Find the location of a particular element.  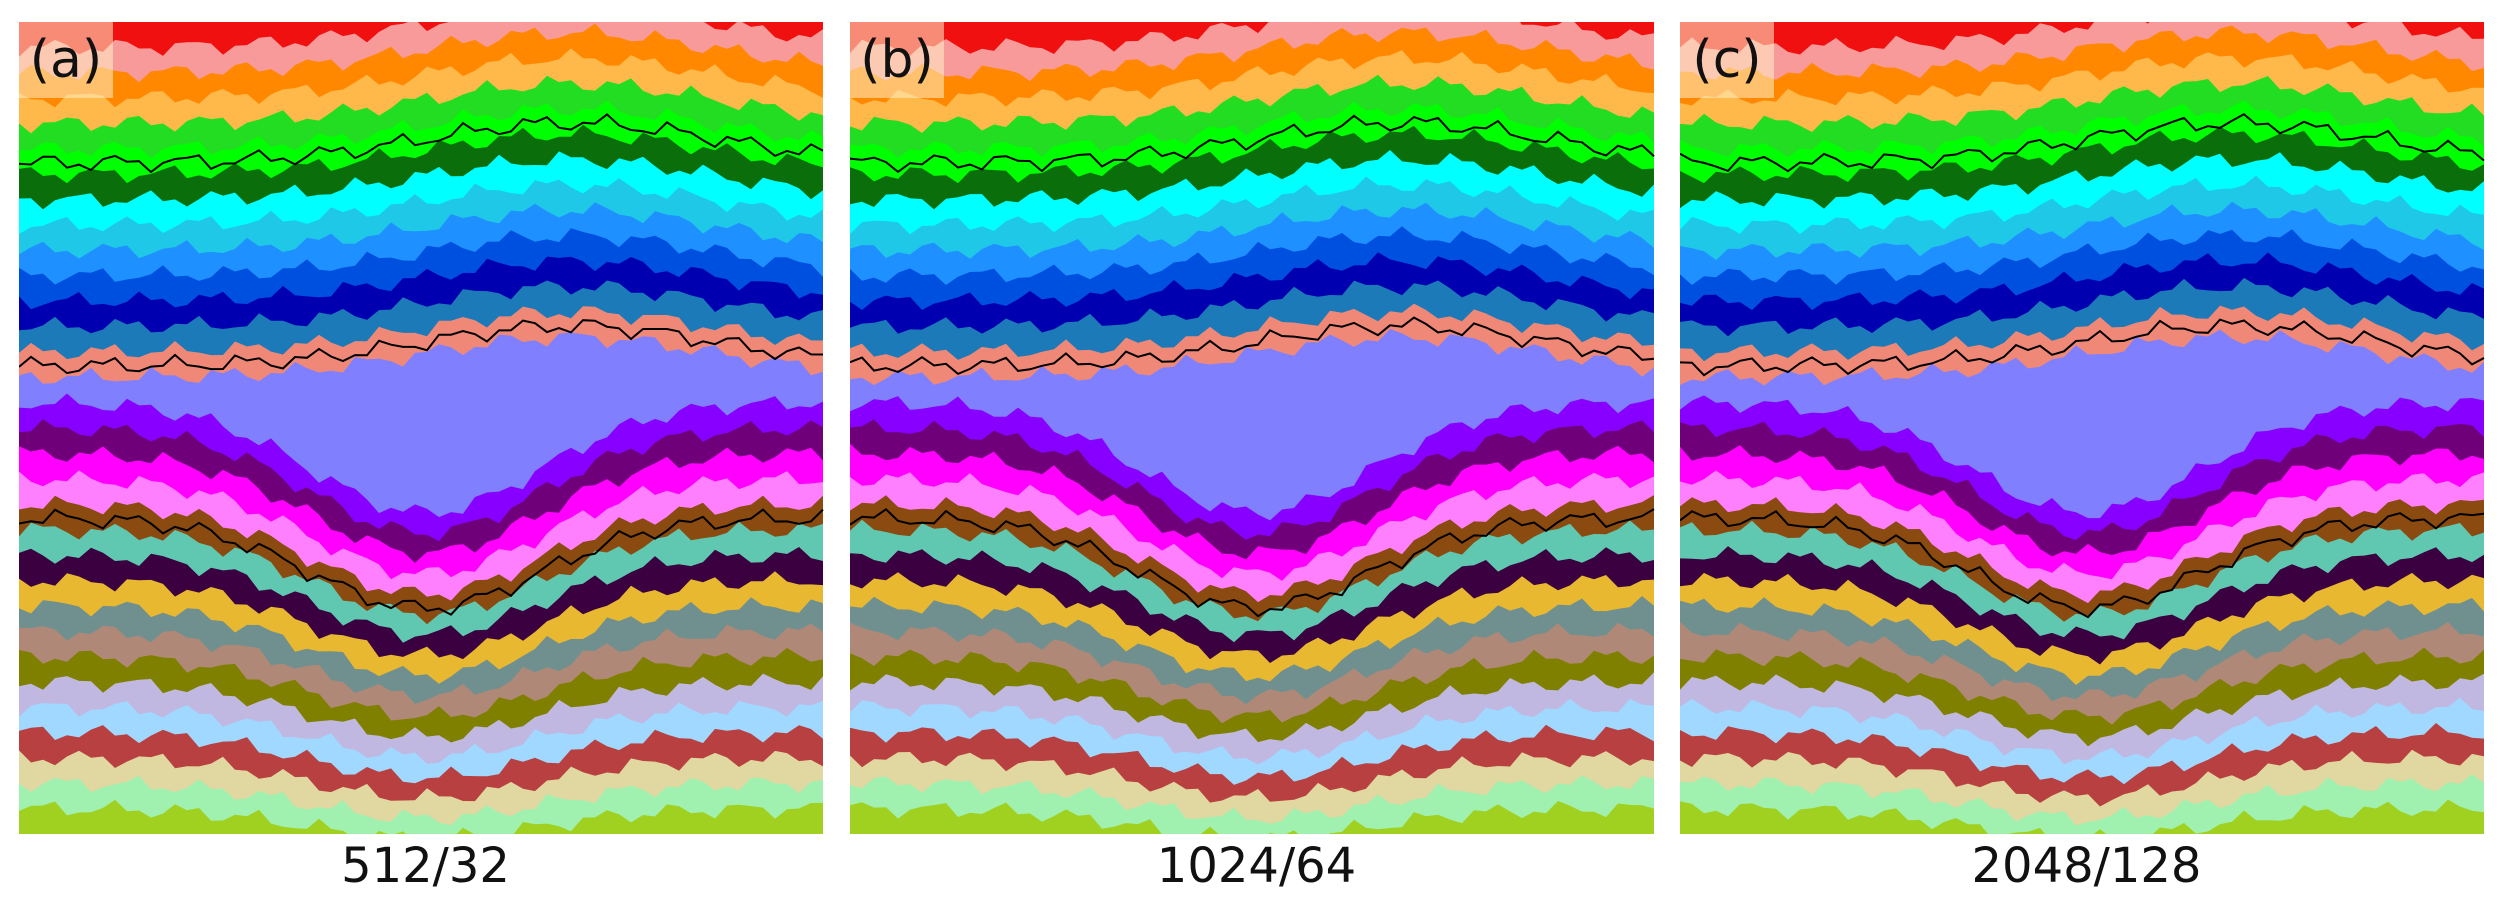

panel-caption: 1024/64 is located at coordinates (1256, 866).